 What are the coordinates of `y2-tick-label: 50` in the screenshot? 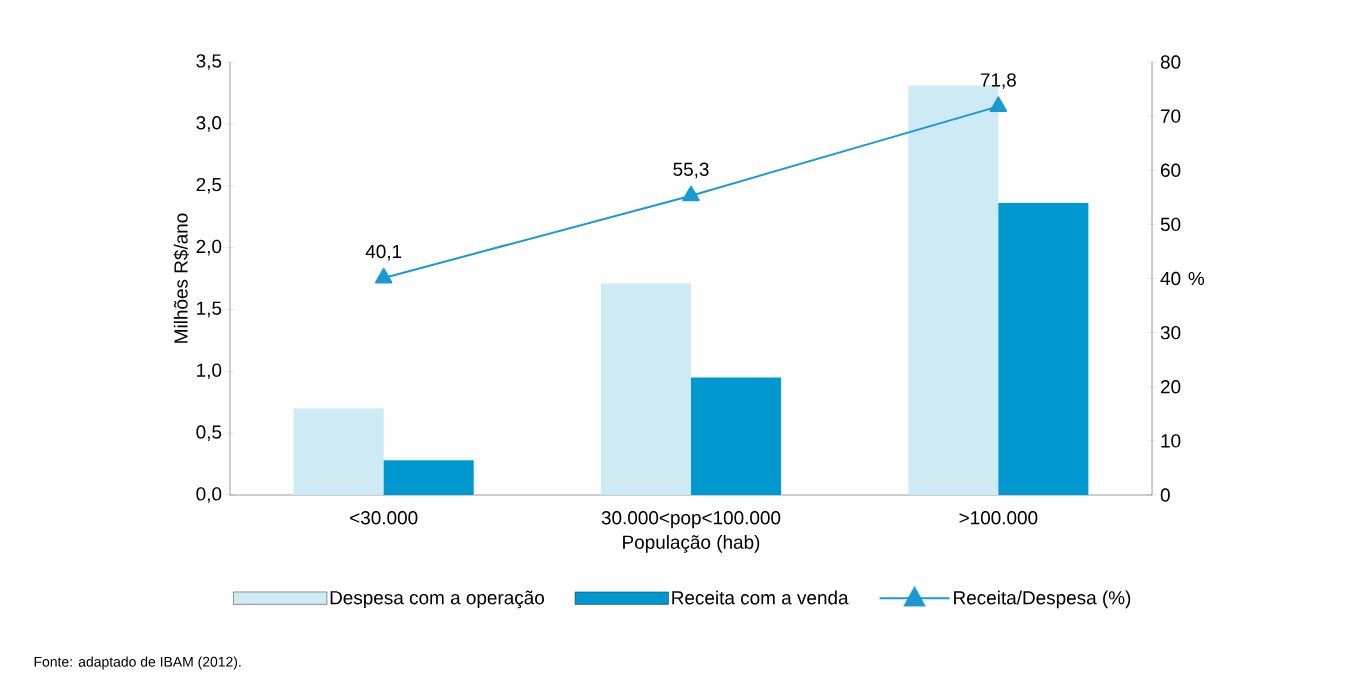 It's located at (1170, 224).